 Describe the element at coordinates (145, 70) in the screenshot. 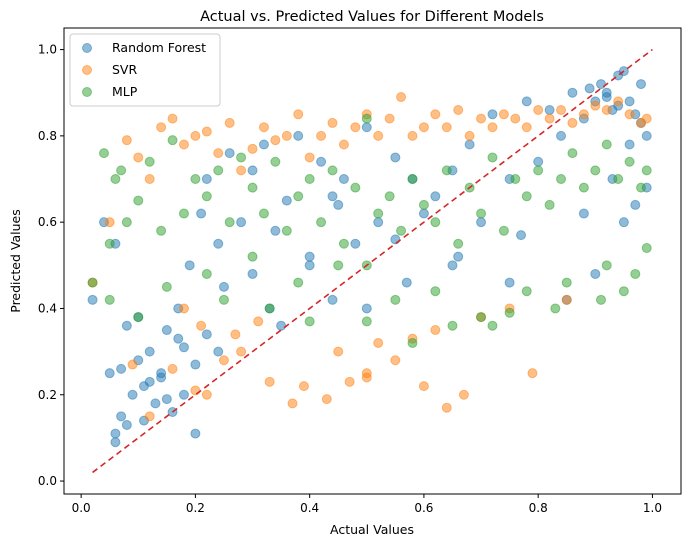

I see `legend-box` at that location.